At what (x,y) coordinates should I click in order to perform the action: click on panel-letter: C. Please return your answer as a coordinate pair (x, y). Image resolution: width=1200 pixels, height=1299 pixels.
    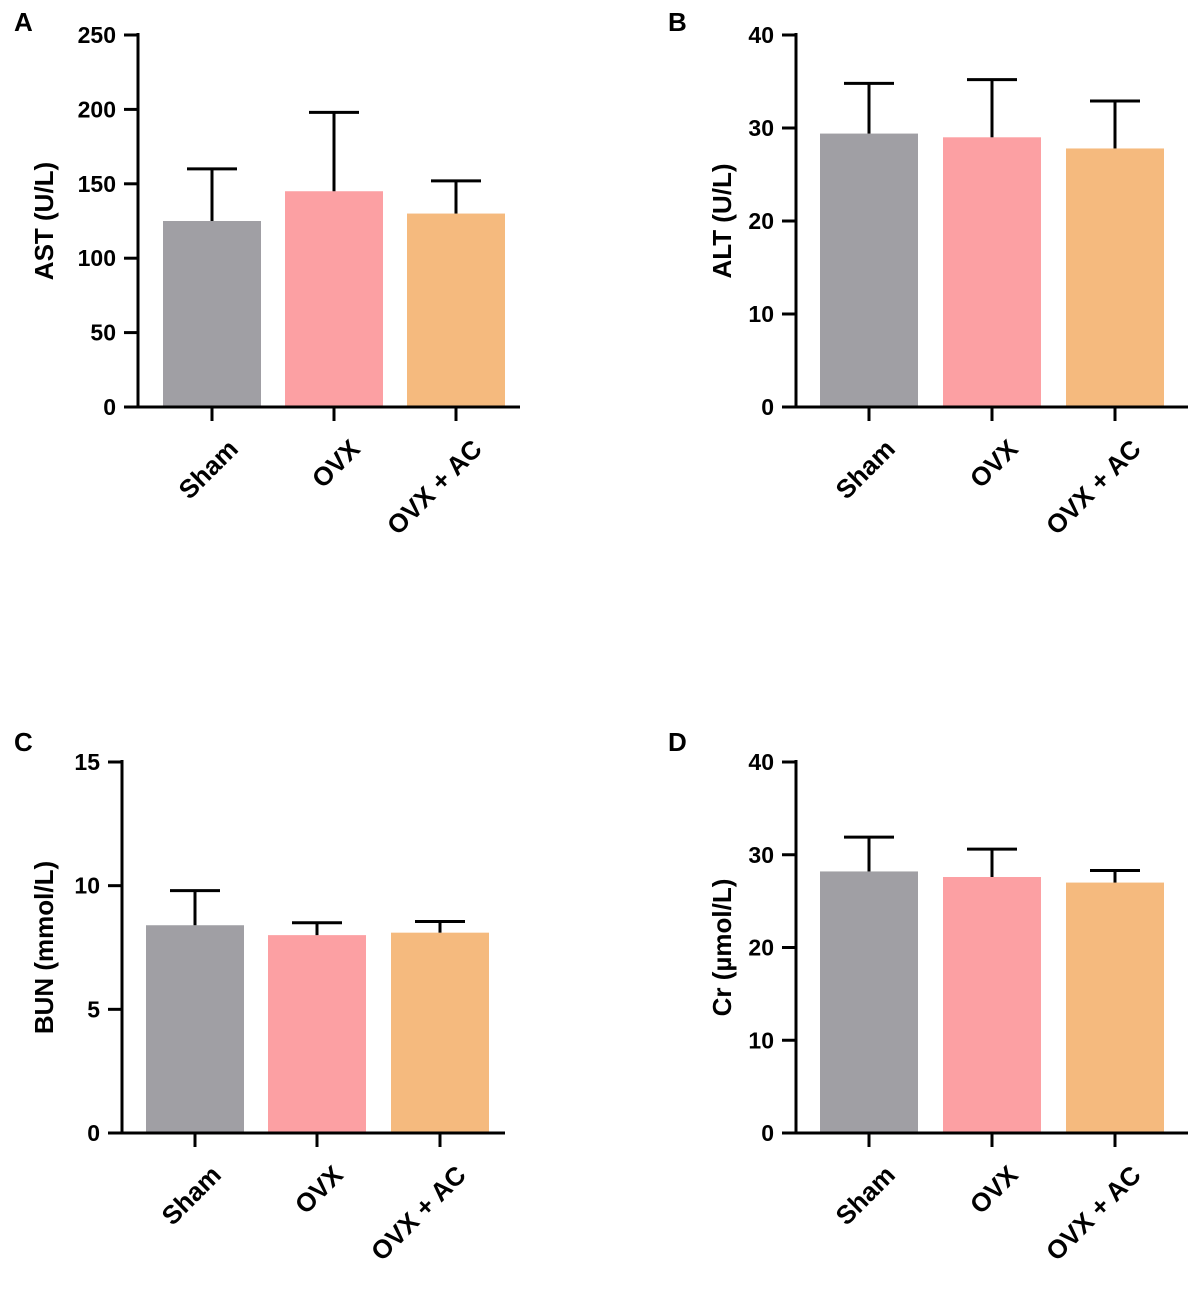
    Looking at the image, I should click on (23, 742).